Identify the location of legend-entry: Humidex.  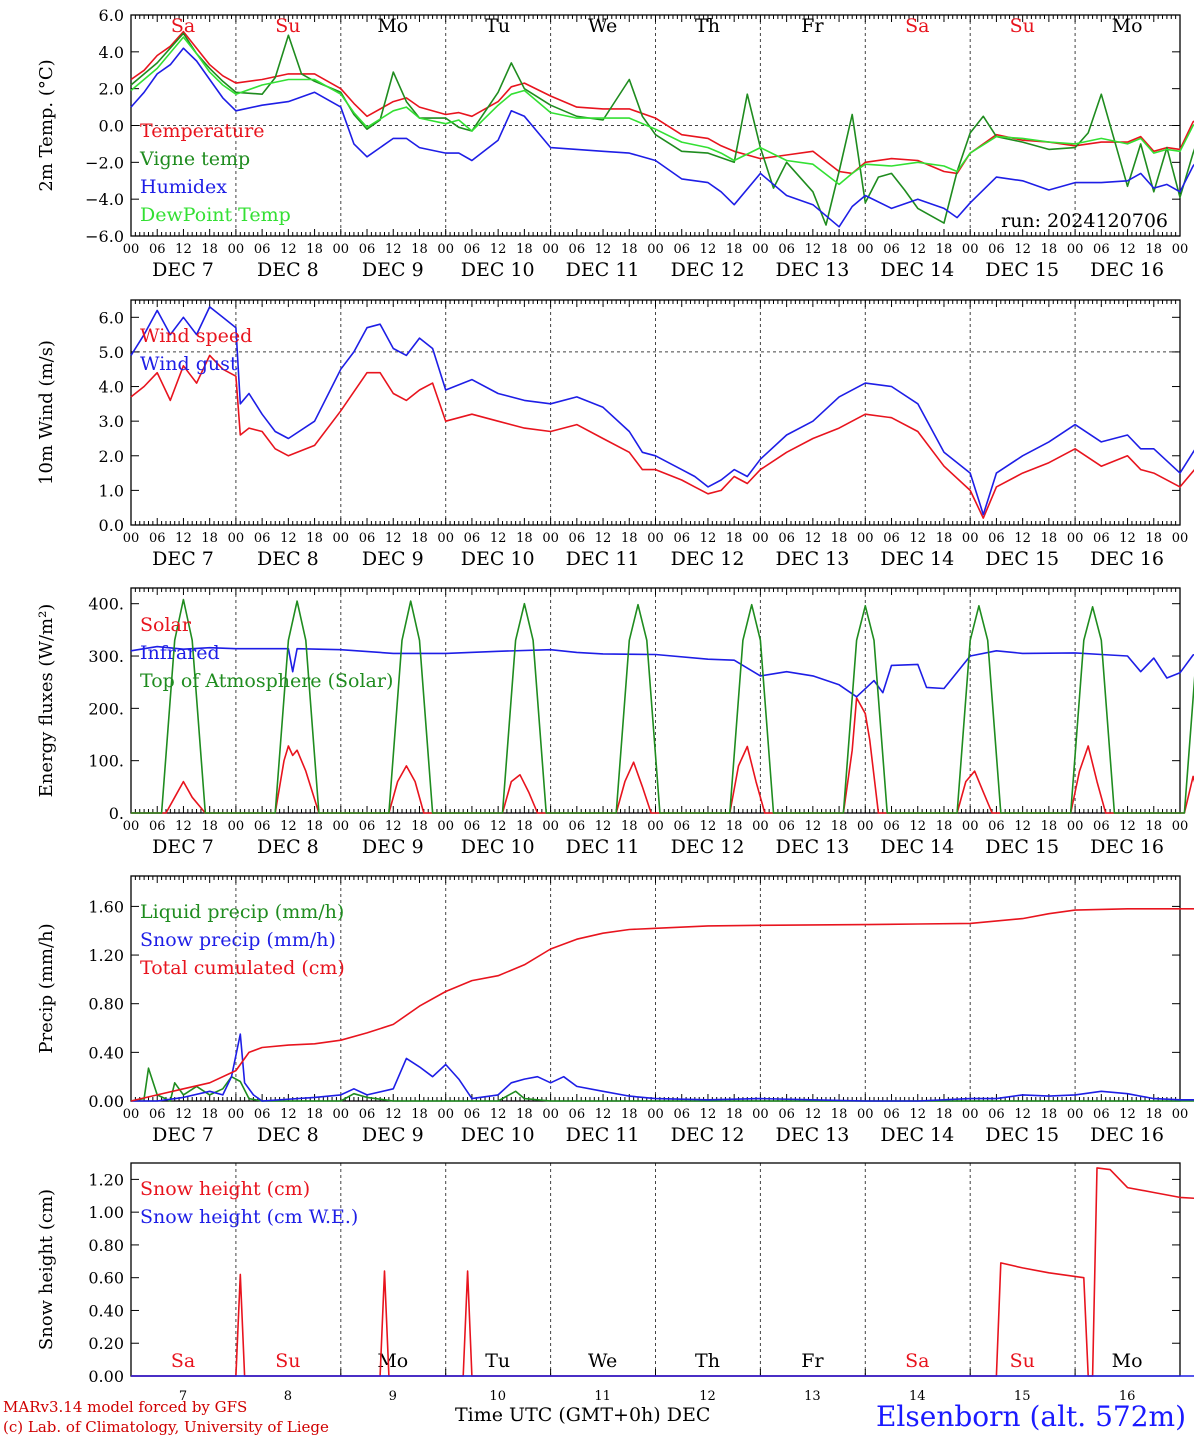
(183, 187).